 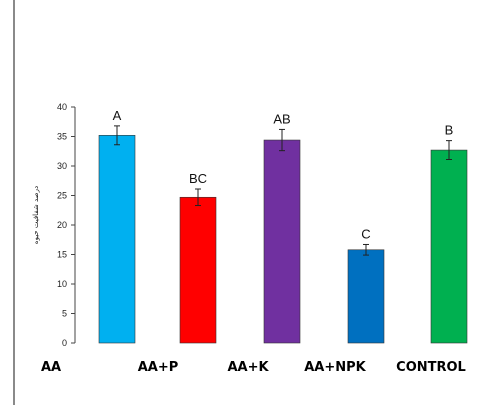 What do you see at coordinates (449, 130) in the screenshot?
I see `bar-significance-label: B` at bounding box center [449, 130].